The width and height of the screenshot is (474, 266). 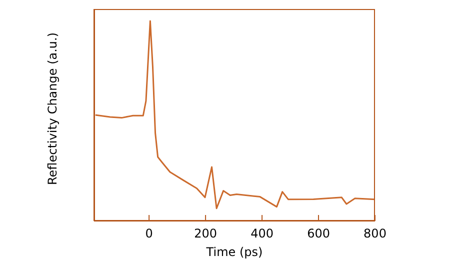 What do you see at coordinates (375, 233) in the screenshot?
I see `x-tick-label: 800` at bounding box center [375, 233].